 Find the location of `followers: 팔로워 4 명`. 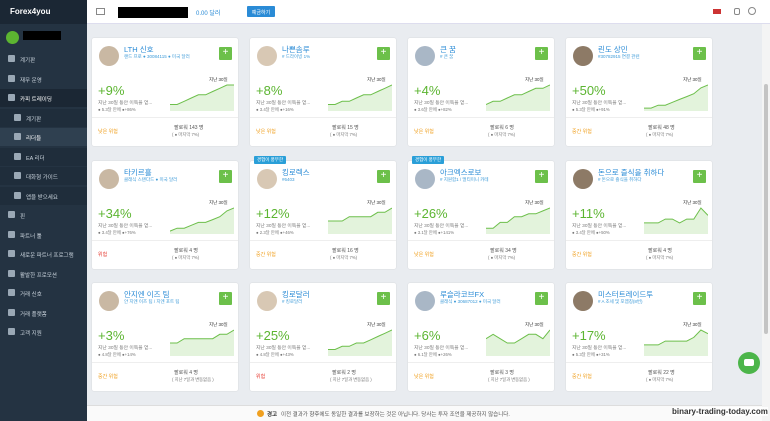

followers: 팔로워 4 명 is located at coordinates (186, 250).